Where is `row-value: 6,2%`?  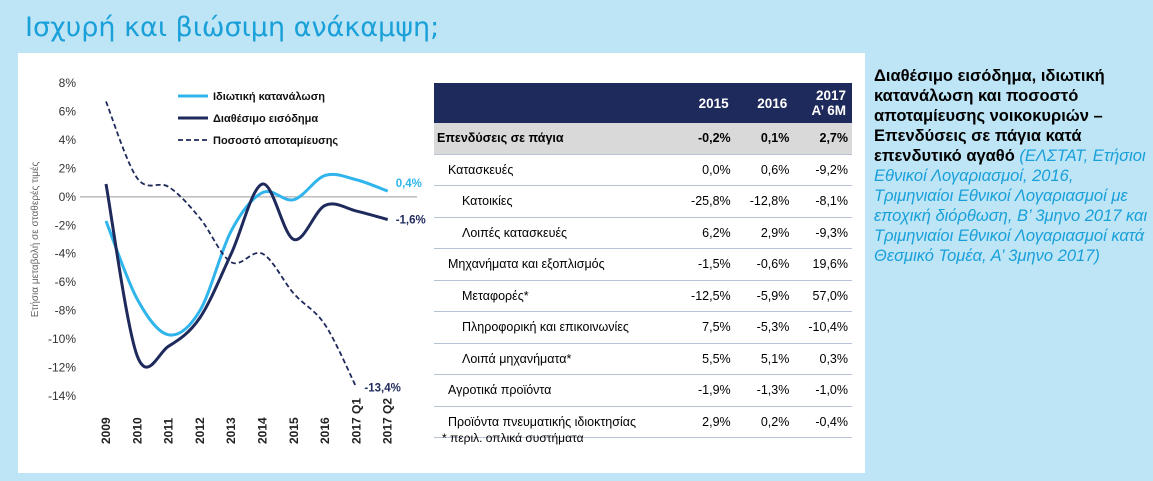
row-value: 6,2% is located at coordinates (705, 233).